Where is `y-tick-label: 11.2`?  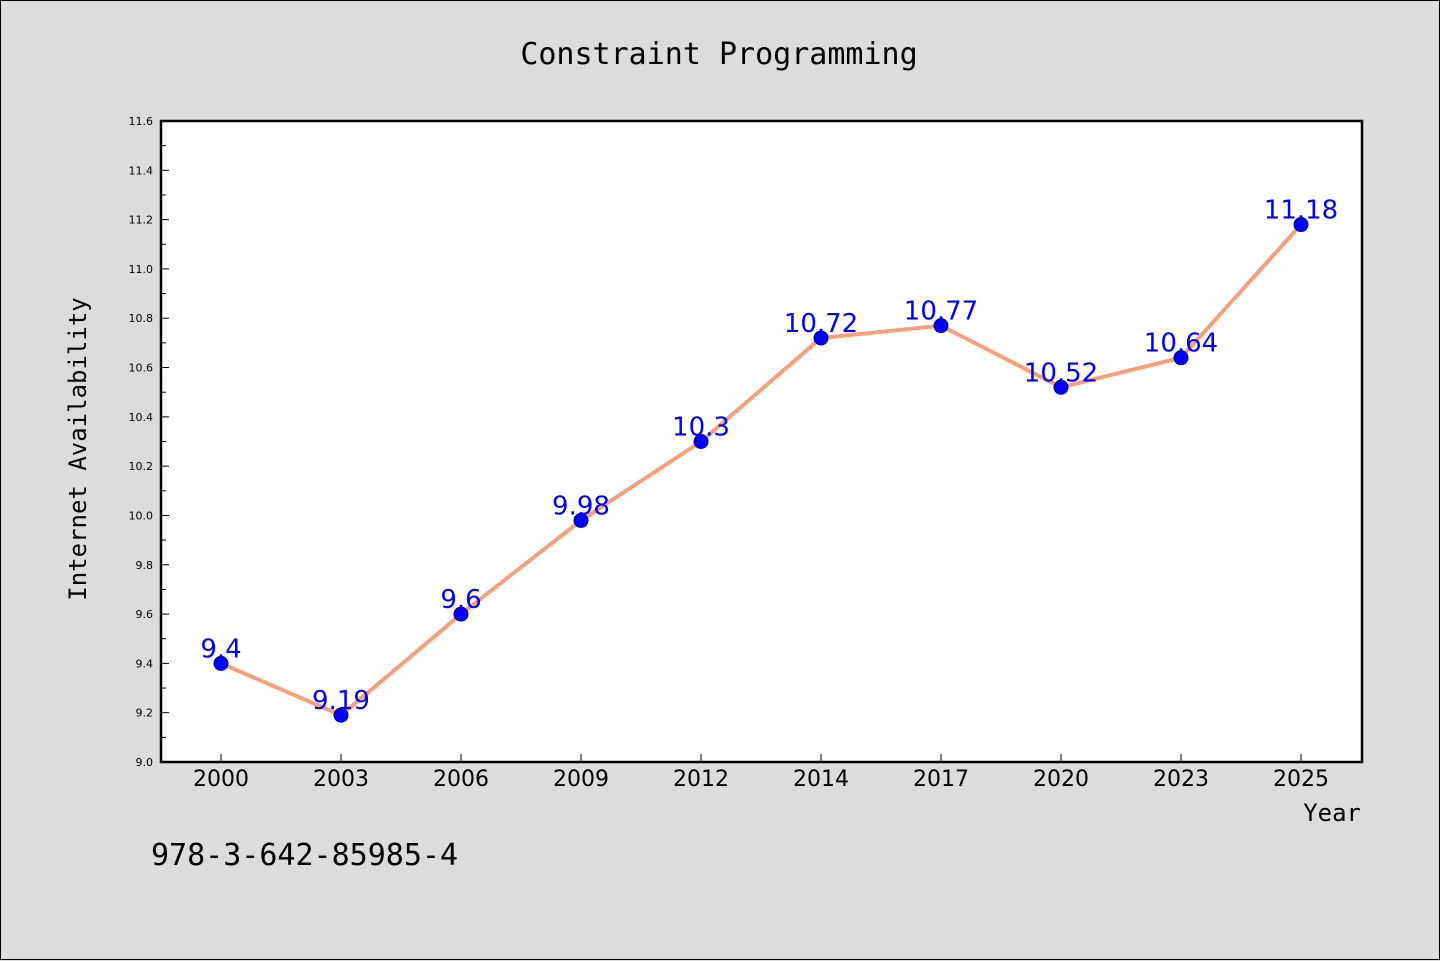 y-tick-label: 11.2 is located at coordinates (141, 220).